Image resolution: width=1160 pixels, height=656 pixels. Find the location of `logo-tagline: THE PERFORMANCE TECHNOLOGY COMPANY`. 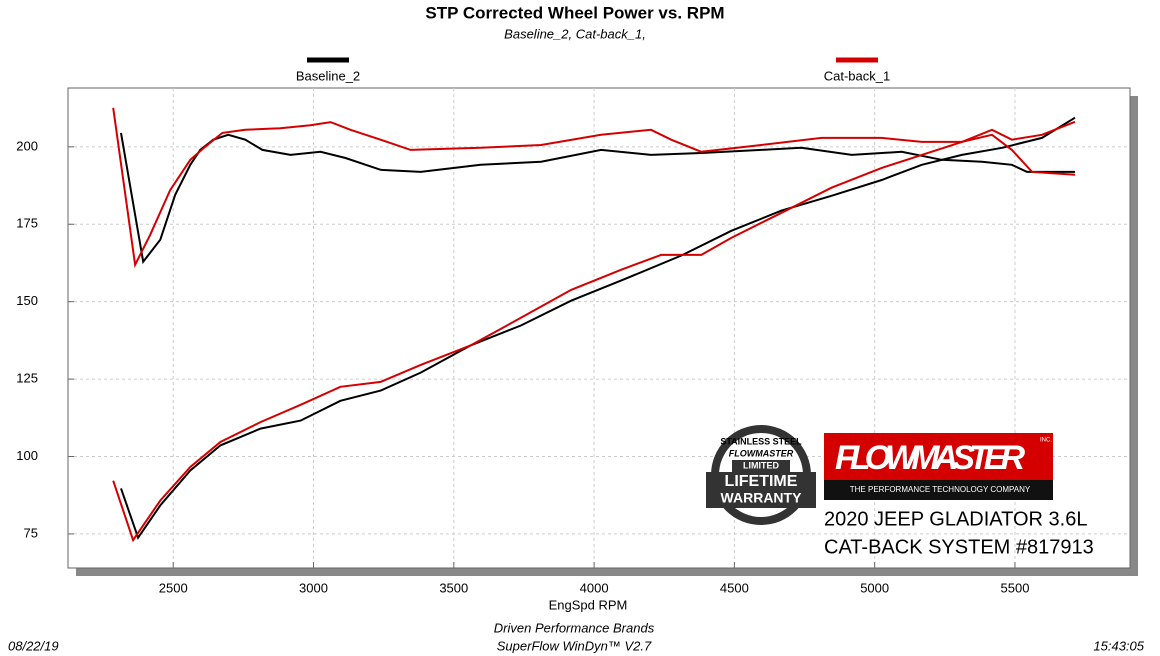

logo-tagline: THE PERFORMANCE TECHNOLOGY COMPANY is located at coordinates (940, 489).